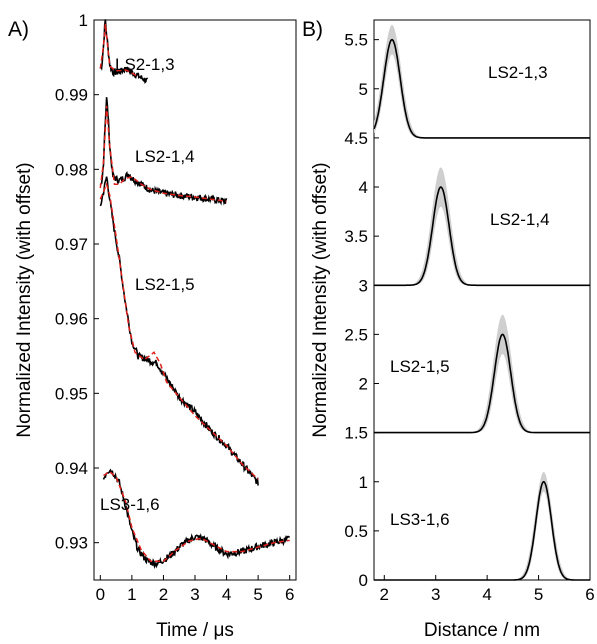  What do you see at coordinates (130, 504) in the screenshot?
I see `a-series-label: LS3-1,6` at bounding box center [130, 504].